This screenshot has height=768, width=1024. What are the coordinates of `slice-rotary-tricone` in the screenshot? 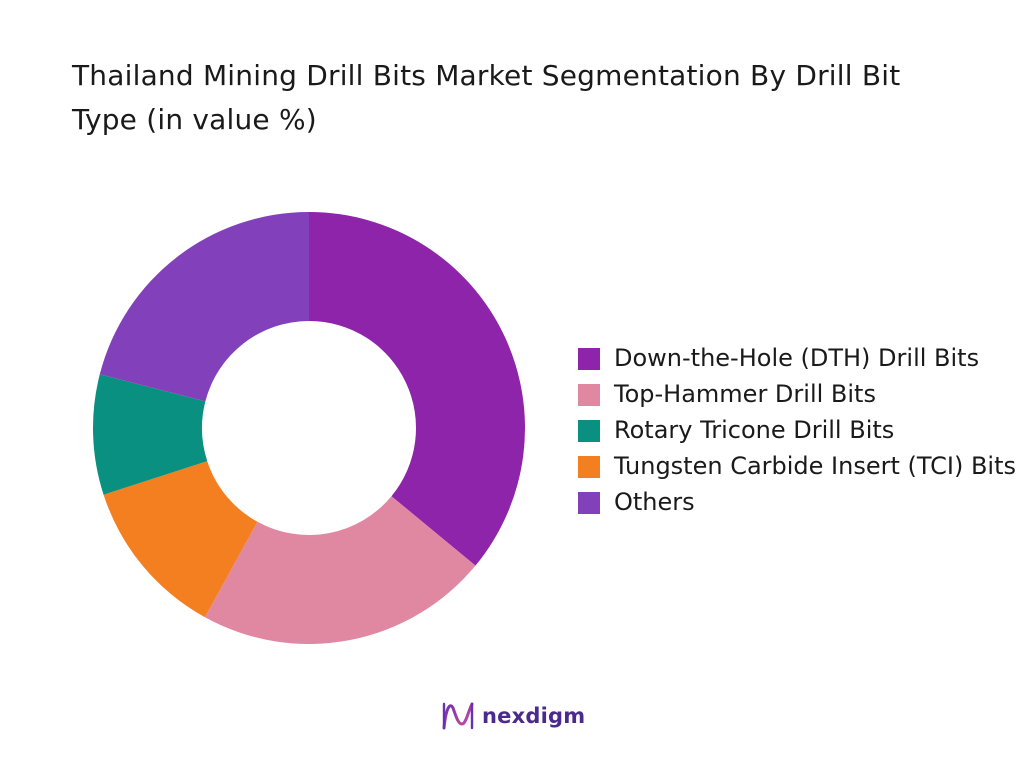 It's located at (150, 434).